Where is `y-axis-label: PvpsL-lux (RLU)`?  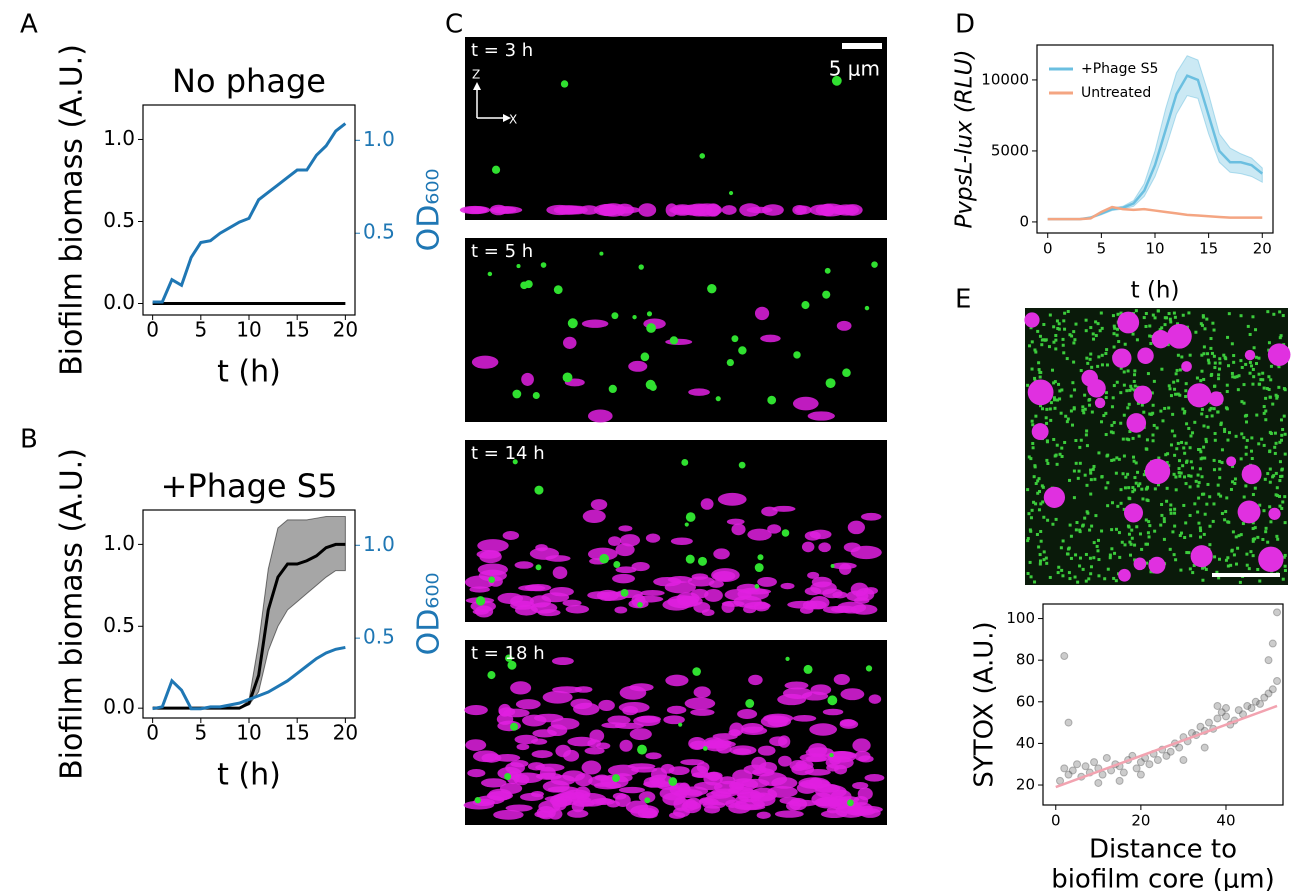
y-axis-label: PvpsL-lux (RLU) is located at coordinates (965, 139).